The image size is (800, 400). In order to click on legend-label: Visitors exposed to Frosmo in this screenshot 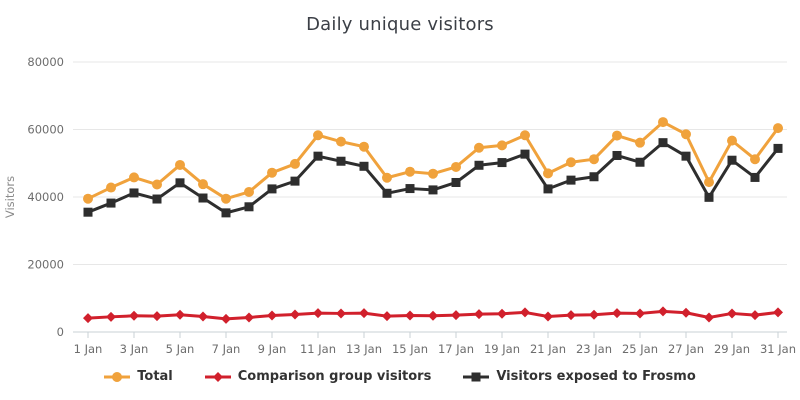, I will do `click(596, 376)`.